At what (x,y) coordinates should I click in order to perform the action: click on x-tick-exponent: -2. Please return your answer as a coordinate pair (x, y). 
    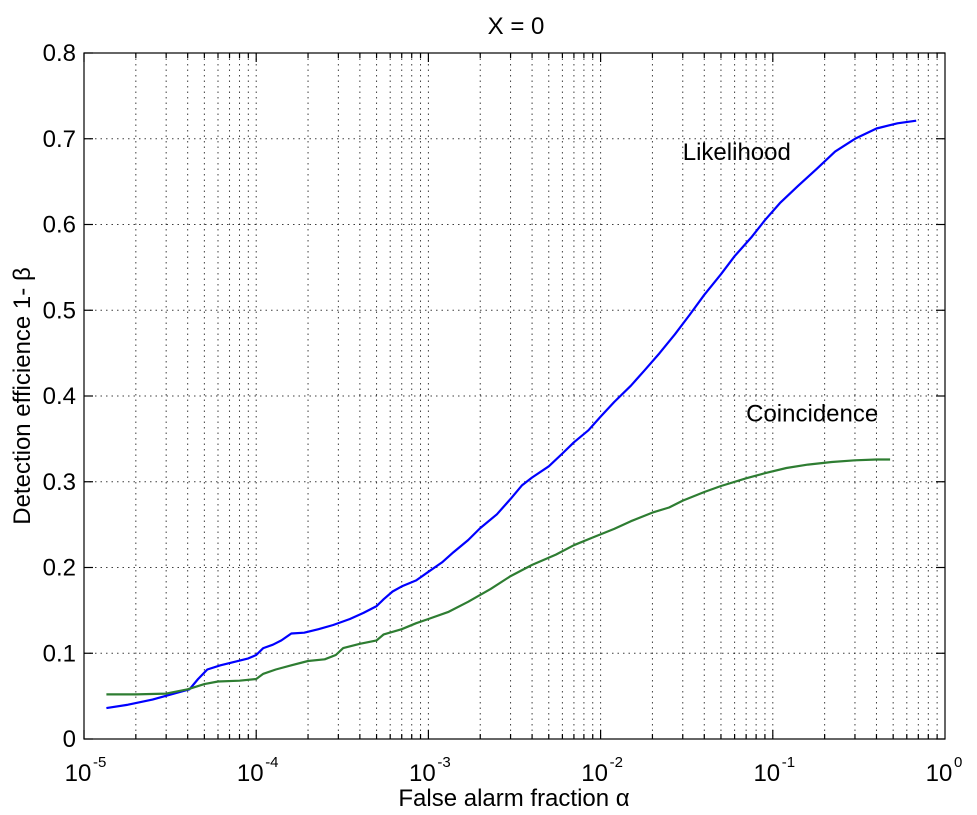
    Looking at the image, I should click on (616, 762).